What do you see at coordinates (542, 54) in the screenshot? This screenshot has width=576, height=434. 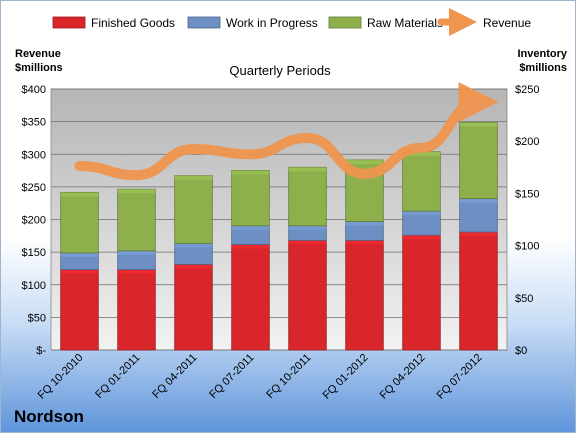 I see `right-axis-title-line1: Inventory` at bounding box center [542, 54].